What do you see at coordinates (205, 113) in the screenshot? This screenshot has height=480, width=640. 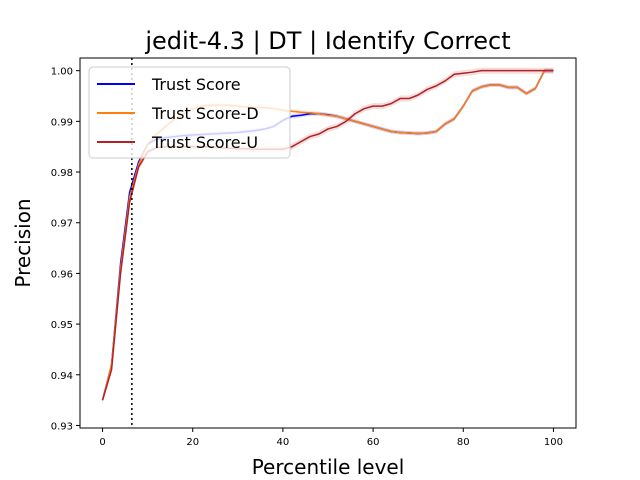 I see `legend-label: Trust Score-D` at bounding box center [205, 113].